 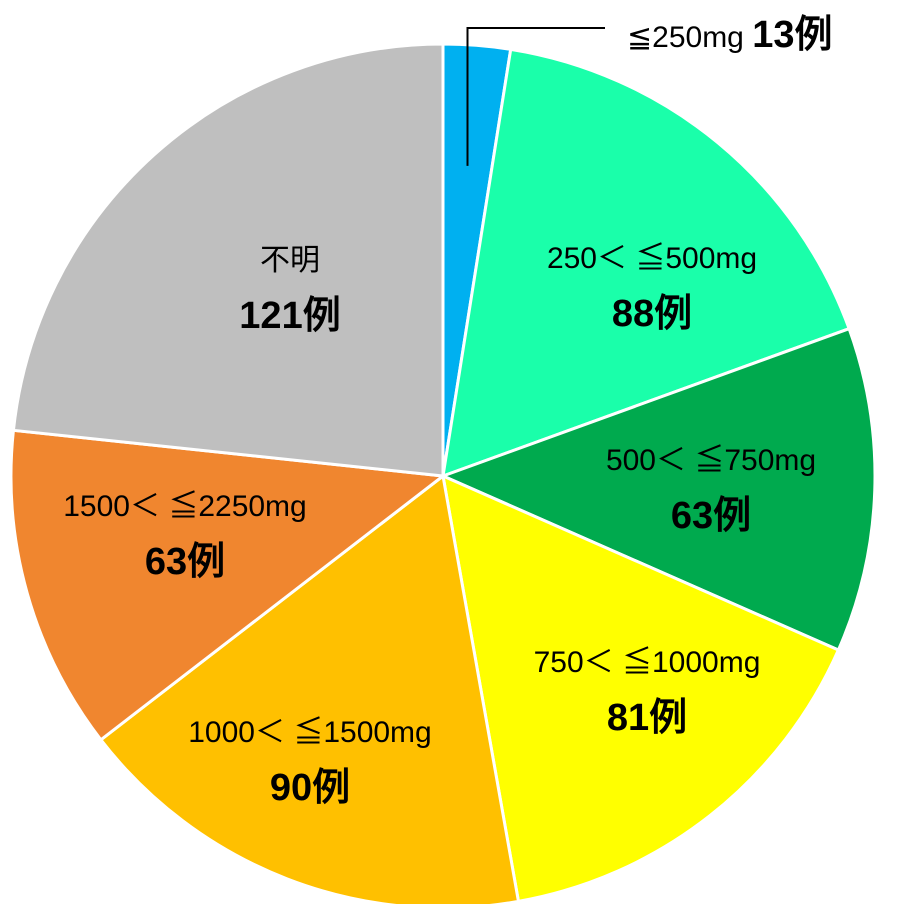 What do you see at coordinates (185, 506) in the screenshot?
I see `slice-range-label-6: 1500＜ ≦2250mg` at bounding box center [185, 506].